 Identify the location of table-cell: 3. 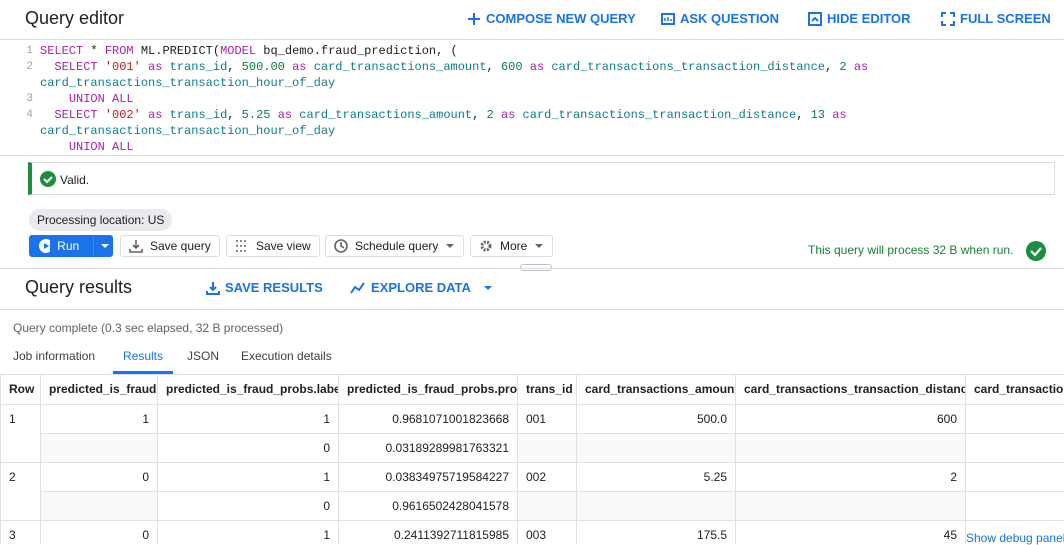
(21, 533).